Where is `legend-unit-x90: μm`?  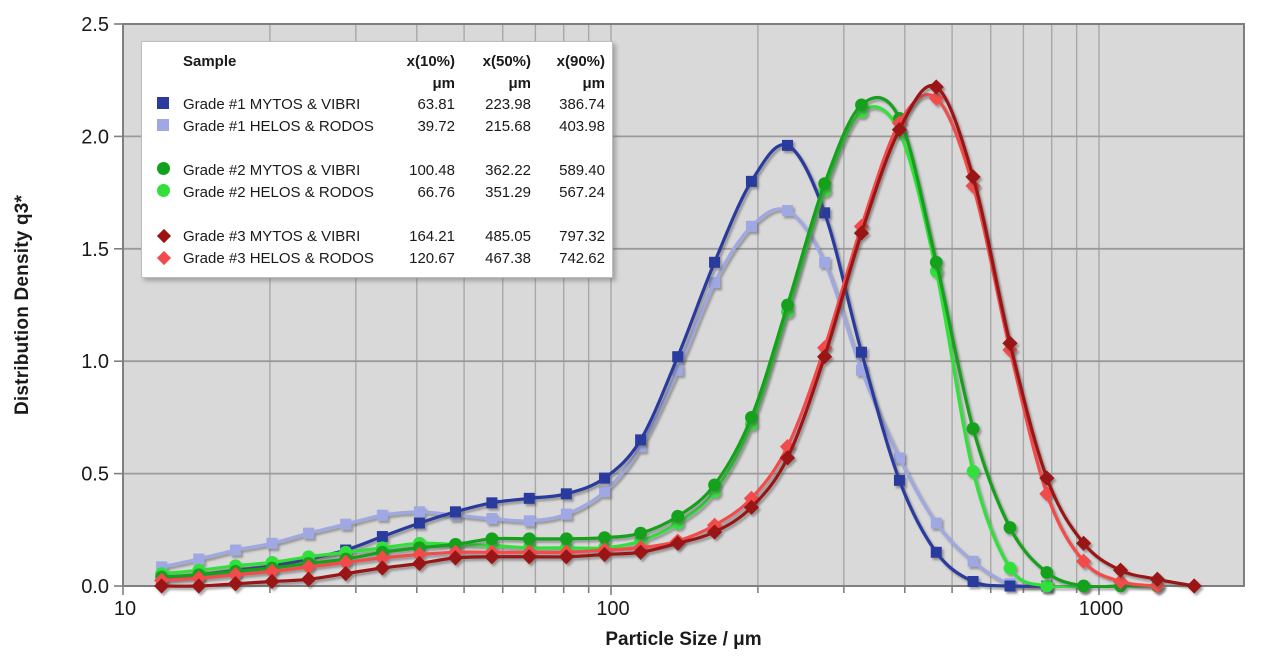 legend-unit-x90: μm is located at coordinates (593, 83).